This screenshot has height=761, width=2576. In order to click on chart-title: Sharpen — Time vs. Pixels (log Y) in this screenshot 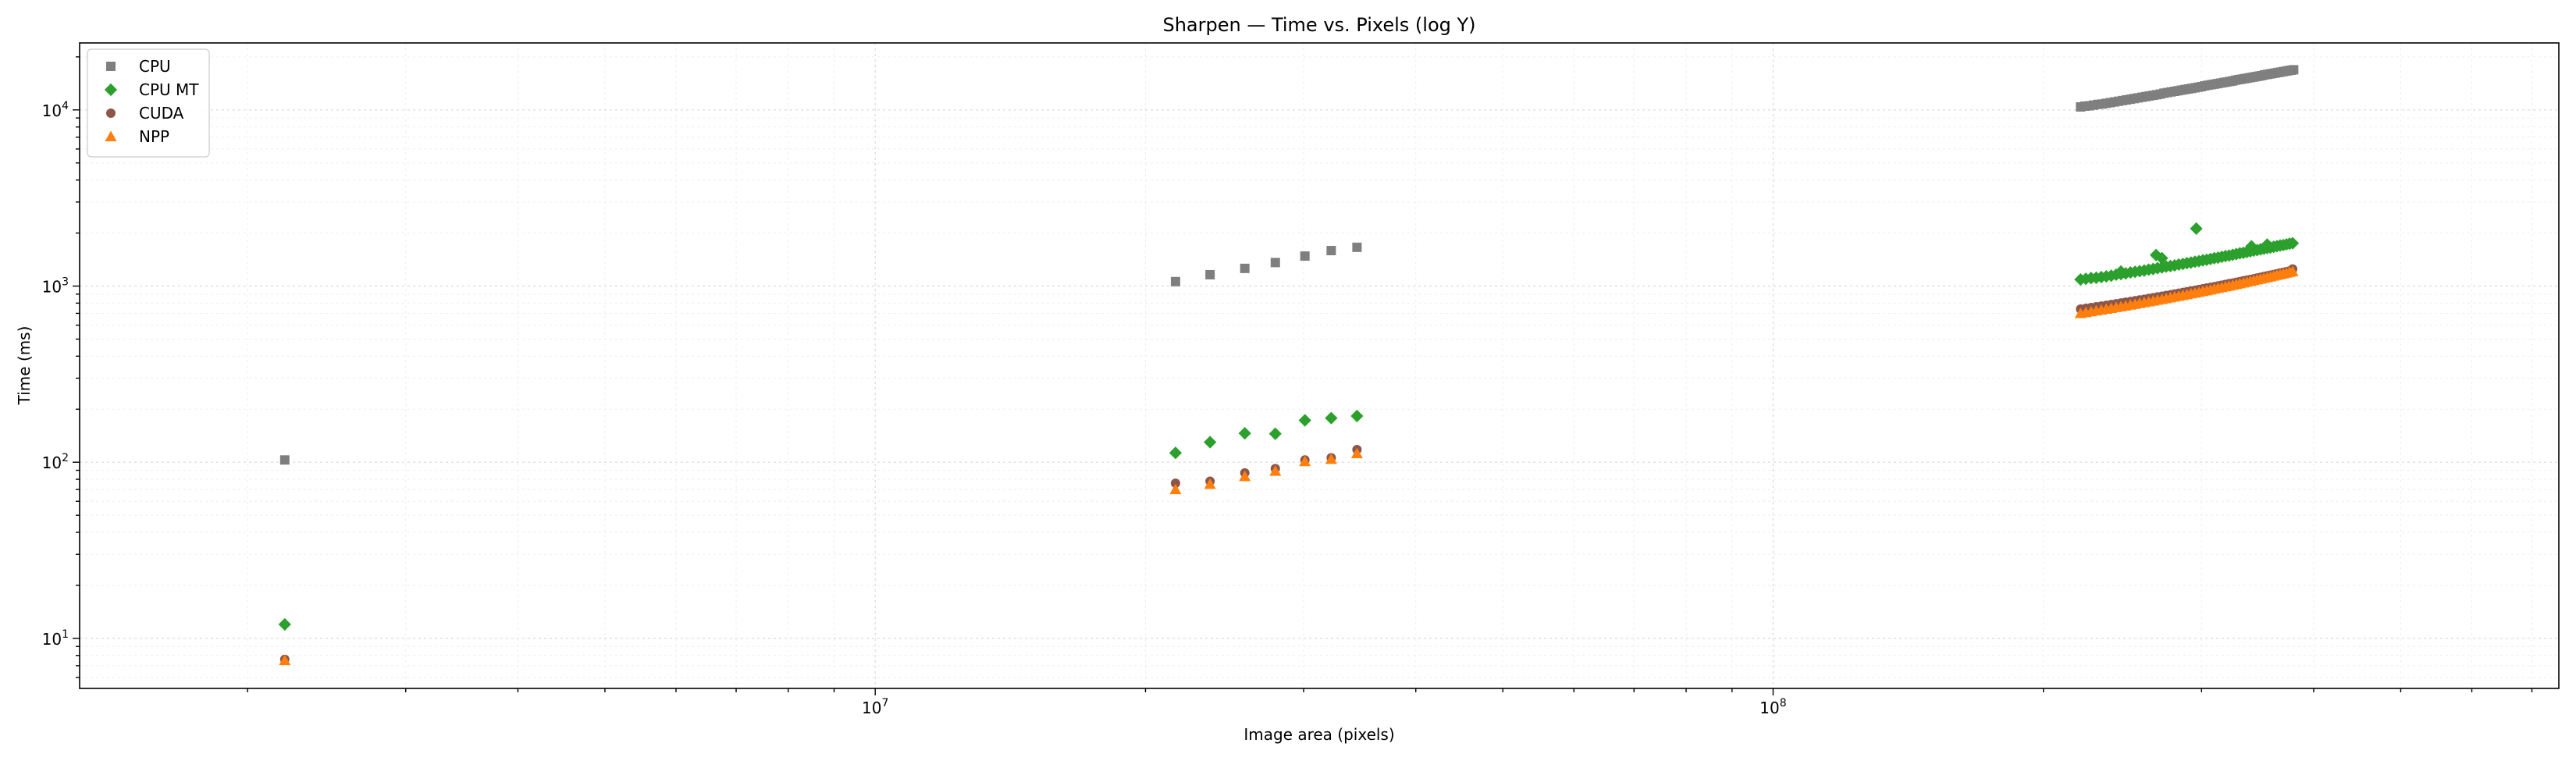, I will do `click(1318, 25)`.